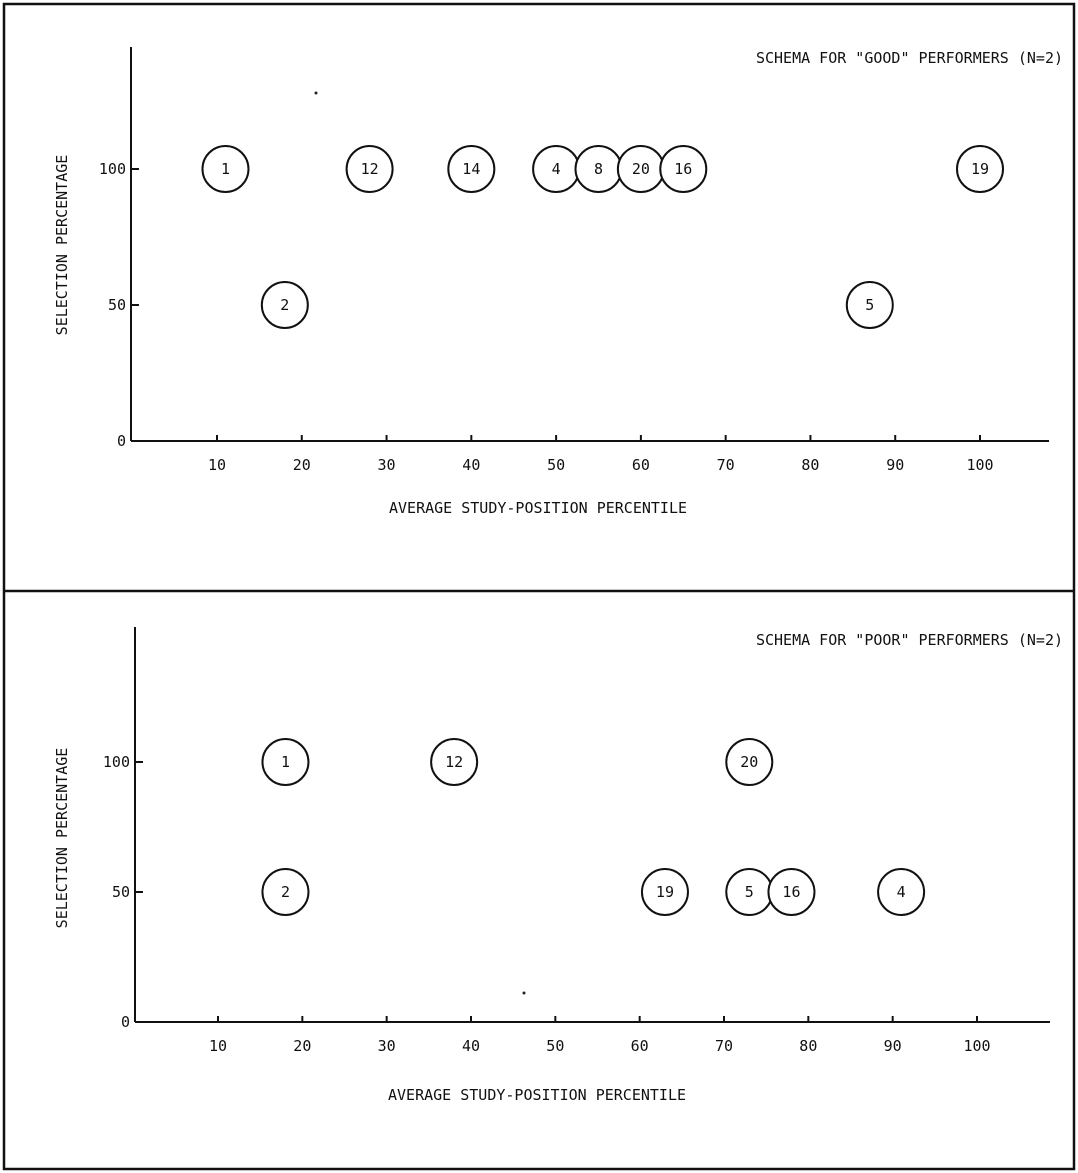  I want to click on data-point-label: 14, so click(471, 169).